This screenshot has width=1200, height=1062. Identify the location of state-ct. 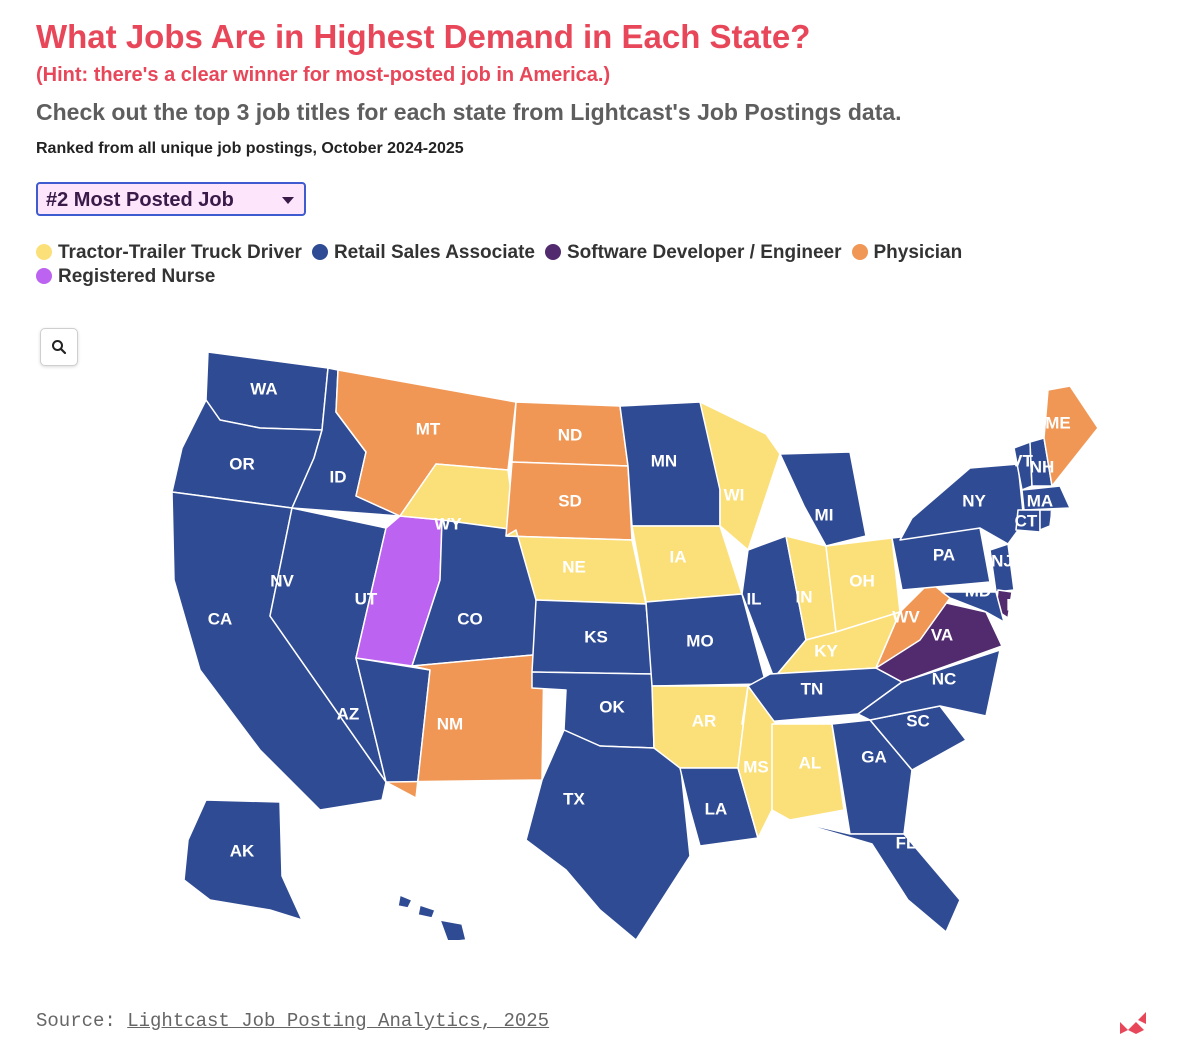
(1028, 521).